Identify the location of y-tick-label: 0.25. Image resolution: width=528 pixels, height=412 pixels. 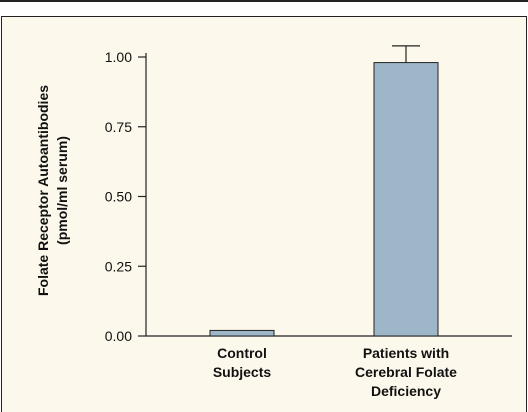
(118, 266).